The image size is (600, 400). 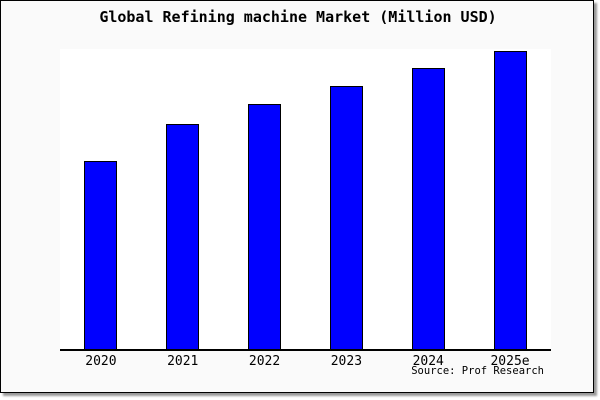 What do you see at coordinates (183, 361) in the screenshot?
I see `x-tick-label-2021: 2021` at bounding box center [183, 361].